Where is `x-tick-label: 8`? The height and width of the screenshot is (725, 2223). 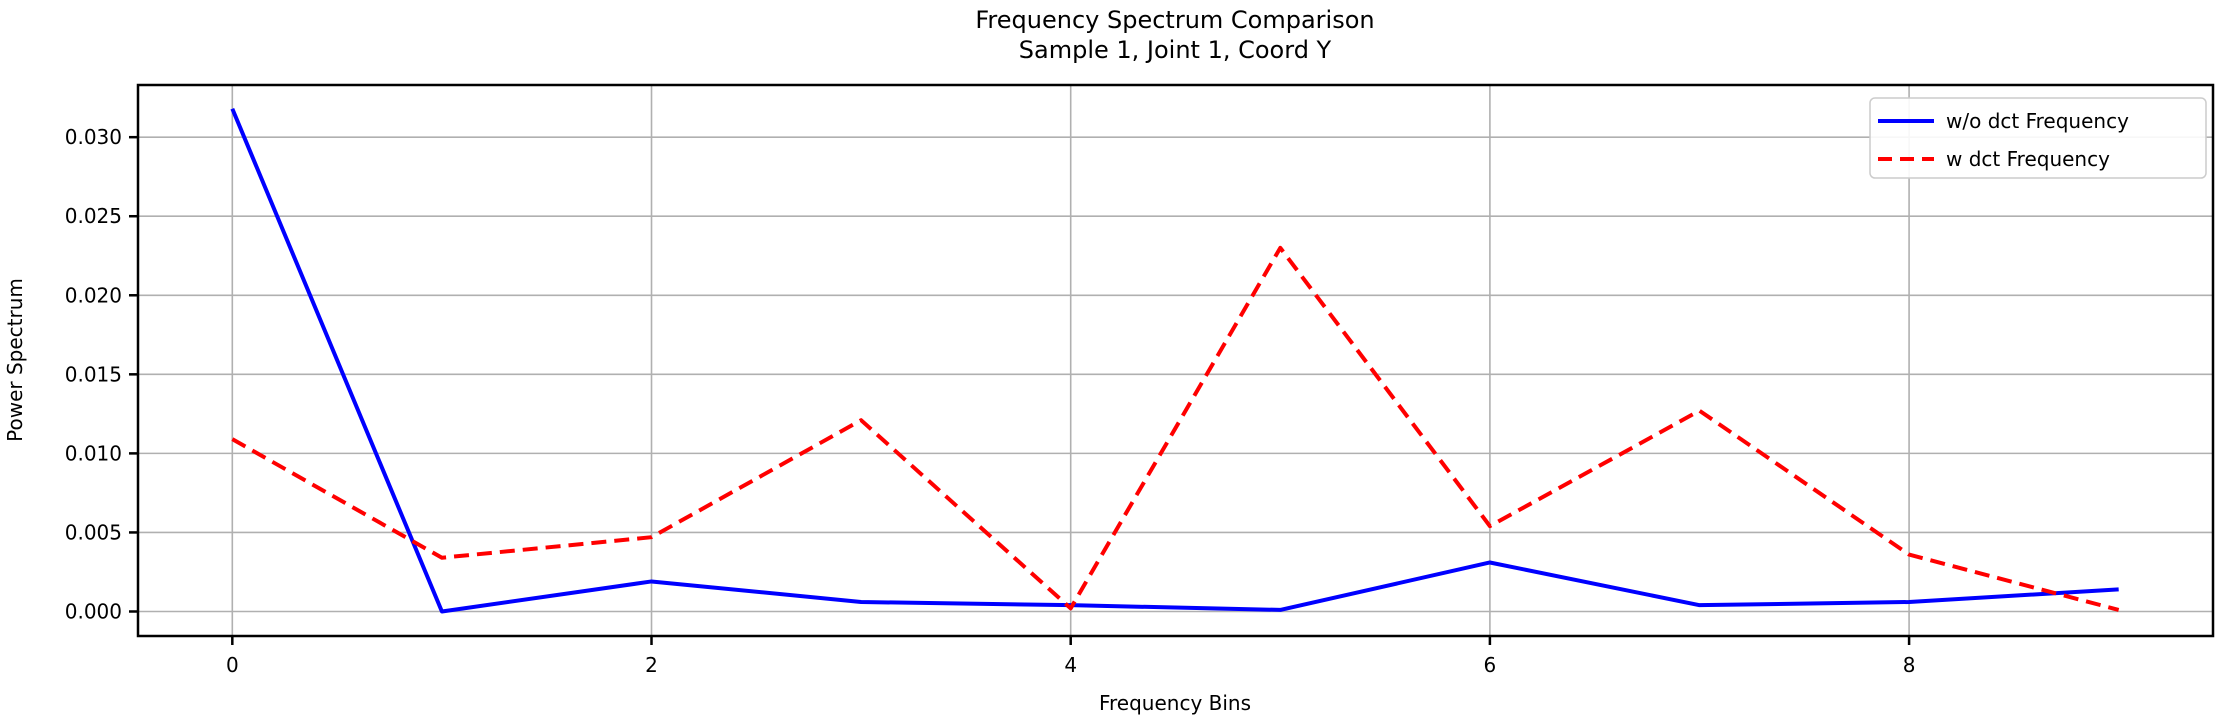 x-tick-label: 8 is located at coordinates (1909, 665).